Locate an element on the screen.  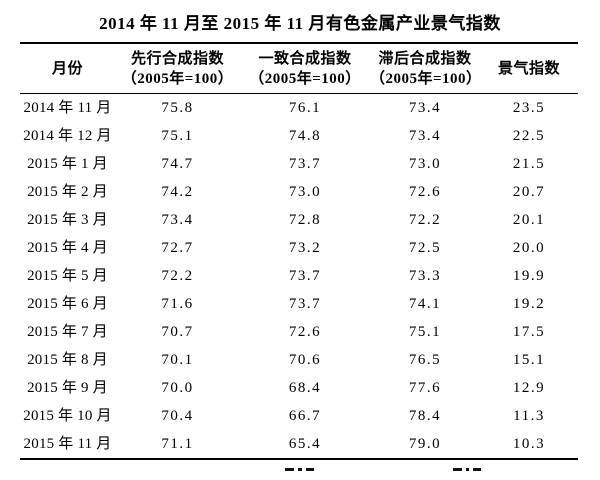
table-row: 2015 年 10 月 70.4 66.7 78.4 11.3 is located at coordinates (299, 416).